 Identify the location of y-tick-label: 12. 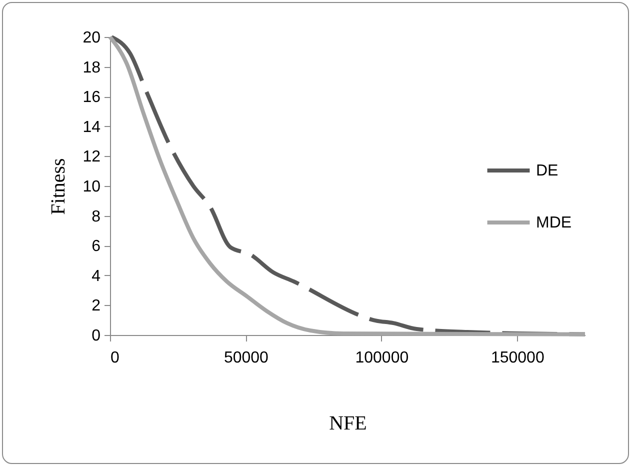
(91, 157).